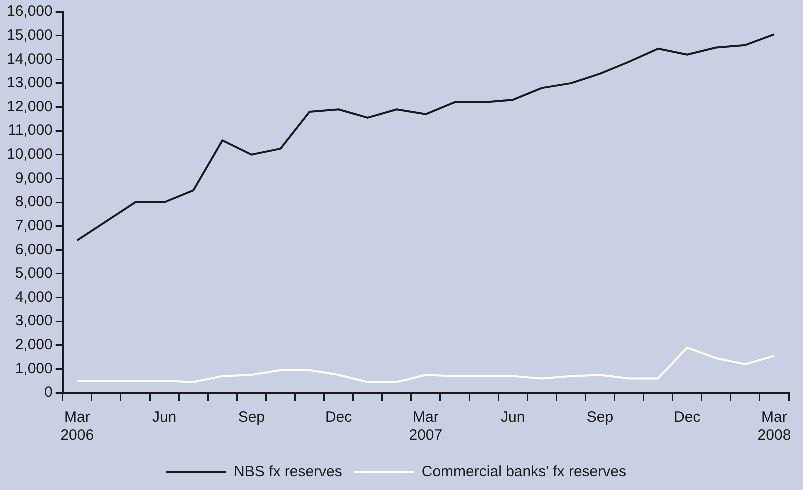 The image size is (803, 490). Describe the element at coordinates (34, 202) in the screenshot. I see `y-tick-label: 8,000` at that location.